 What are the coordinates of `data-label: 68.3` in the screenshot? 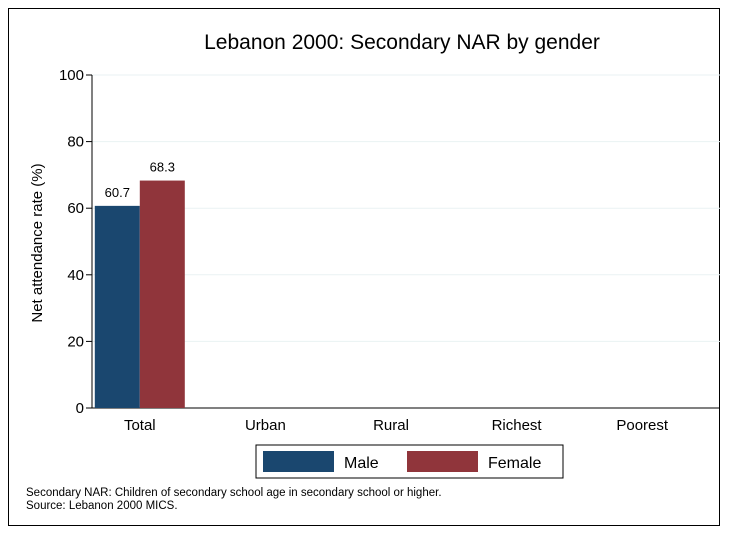 It's located at (162, 167).